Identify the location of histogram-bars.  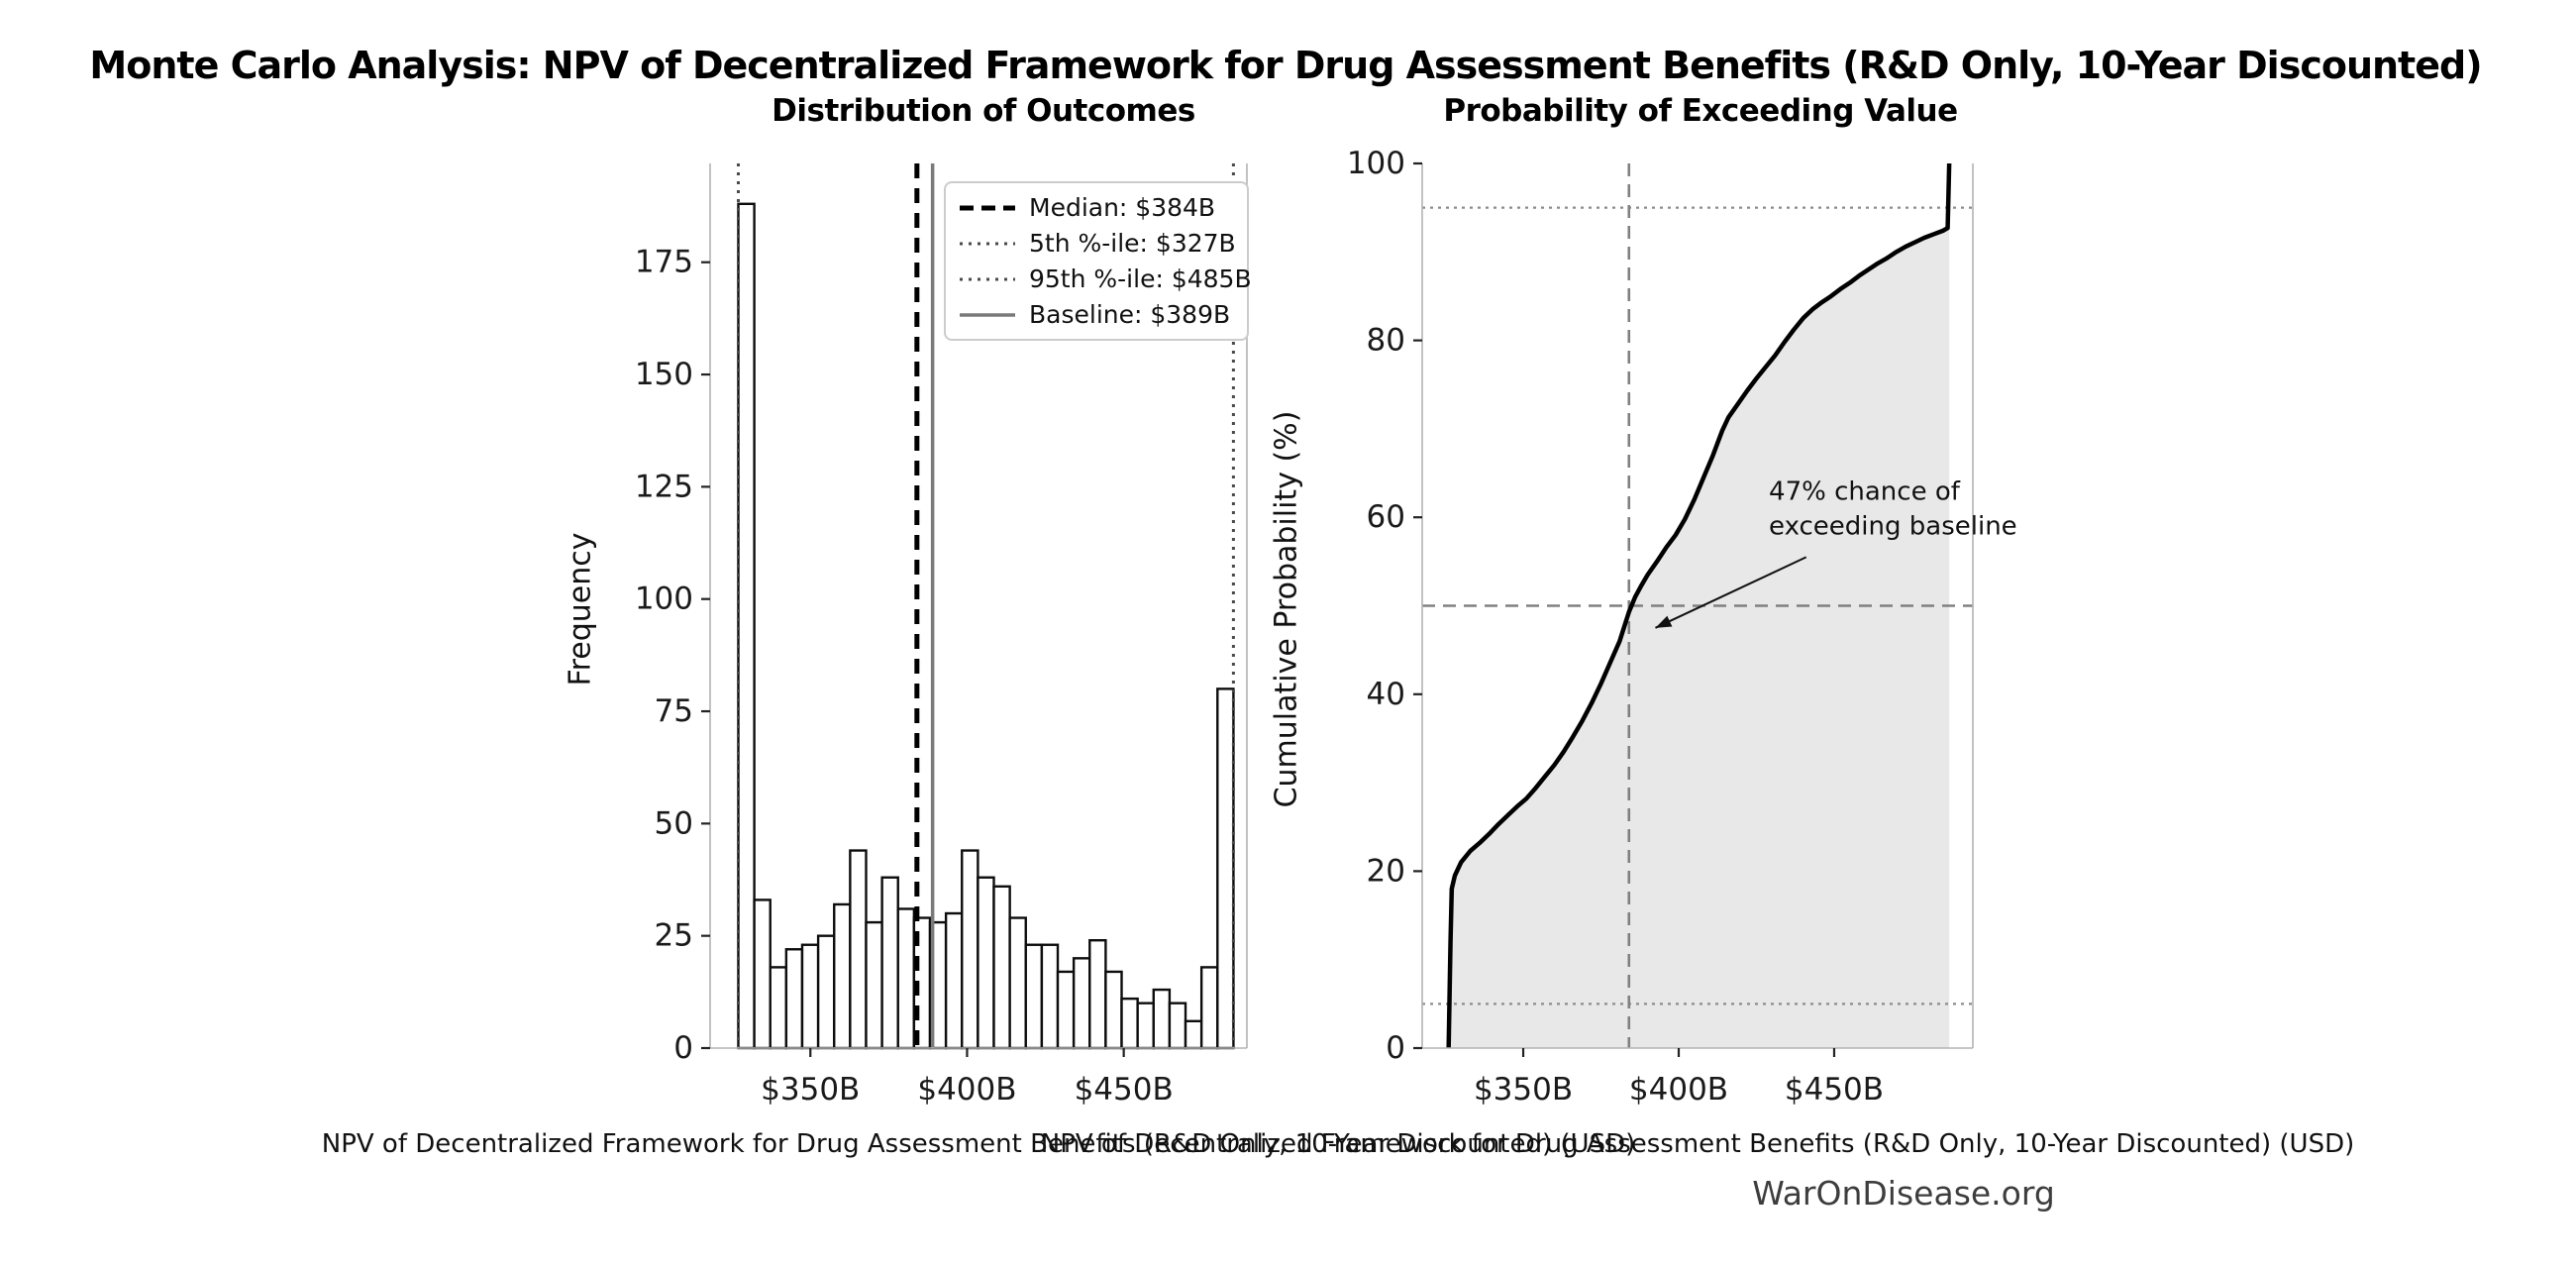
(986, 626).